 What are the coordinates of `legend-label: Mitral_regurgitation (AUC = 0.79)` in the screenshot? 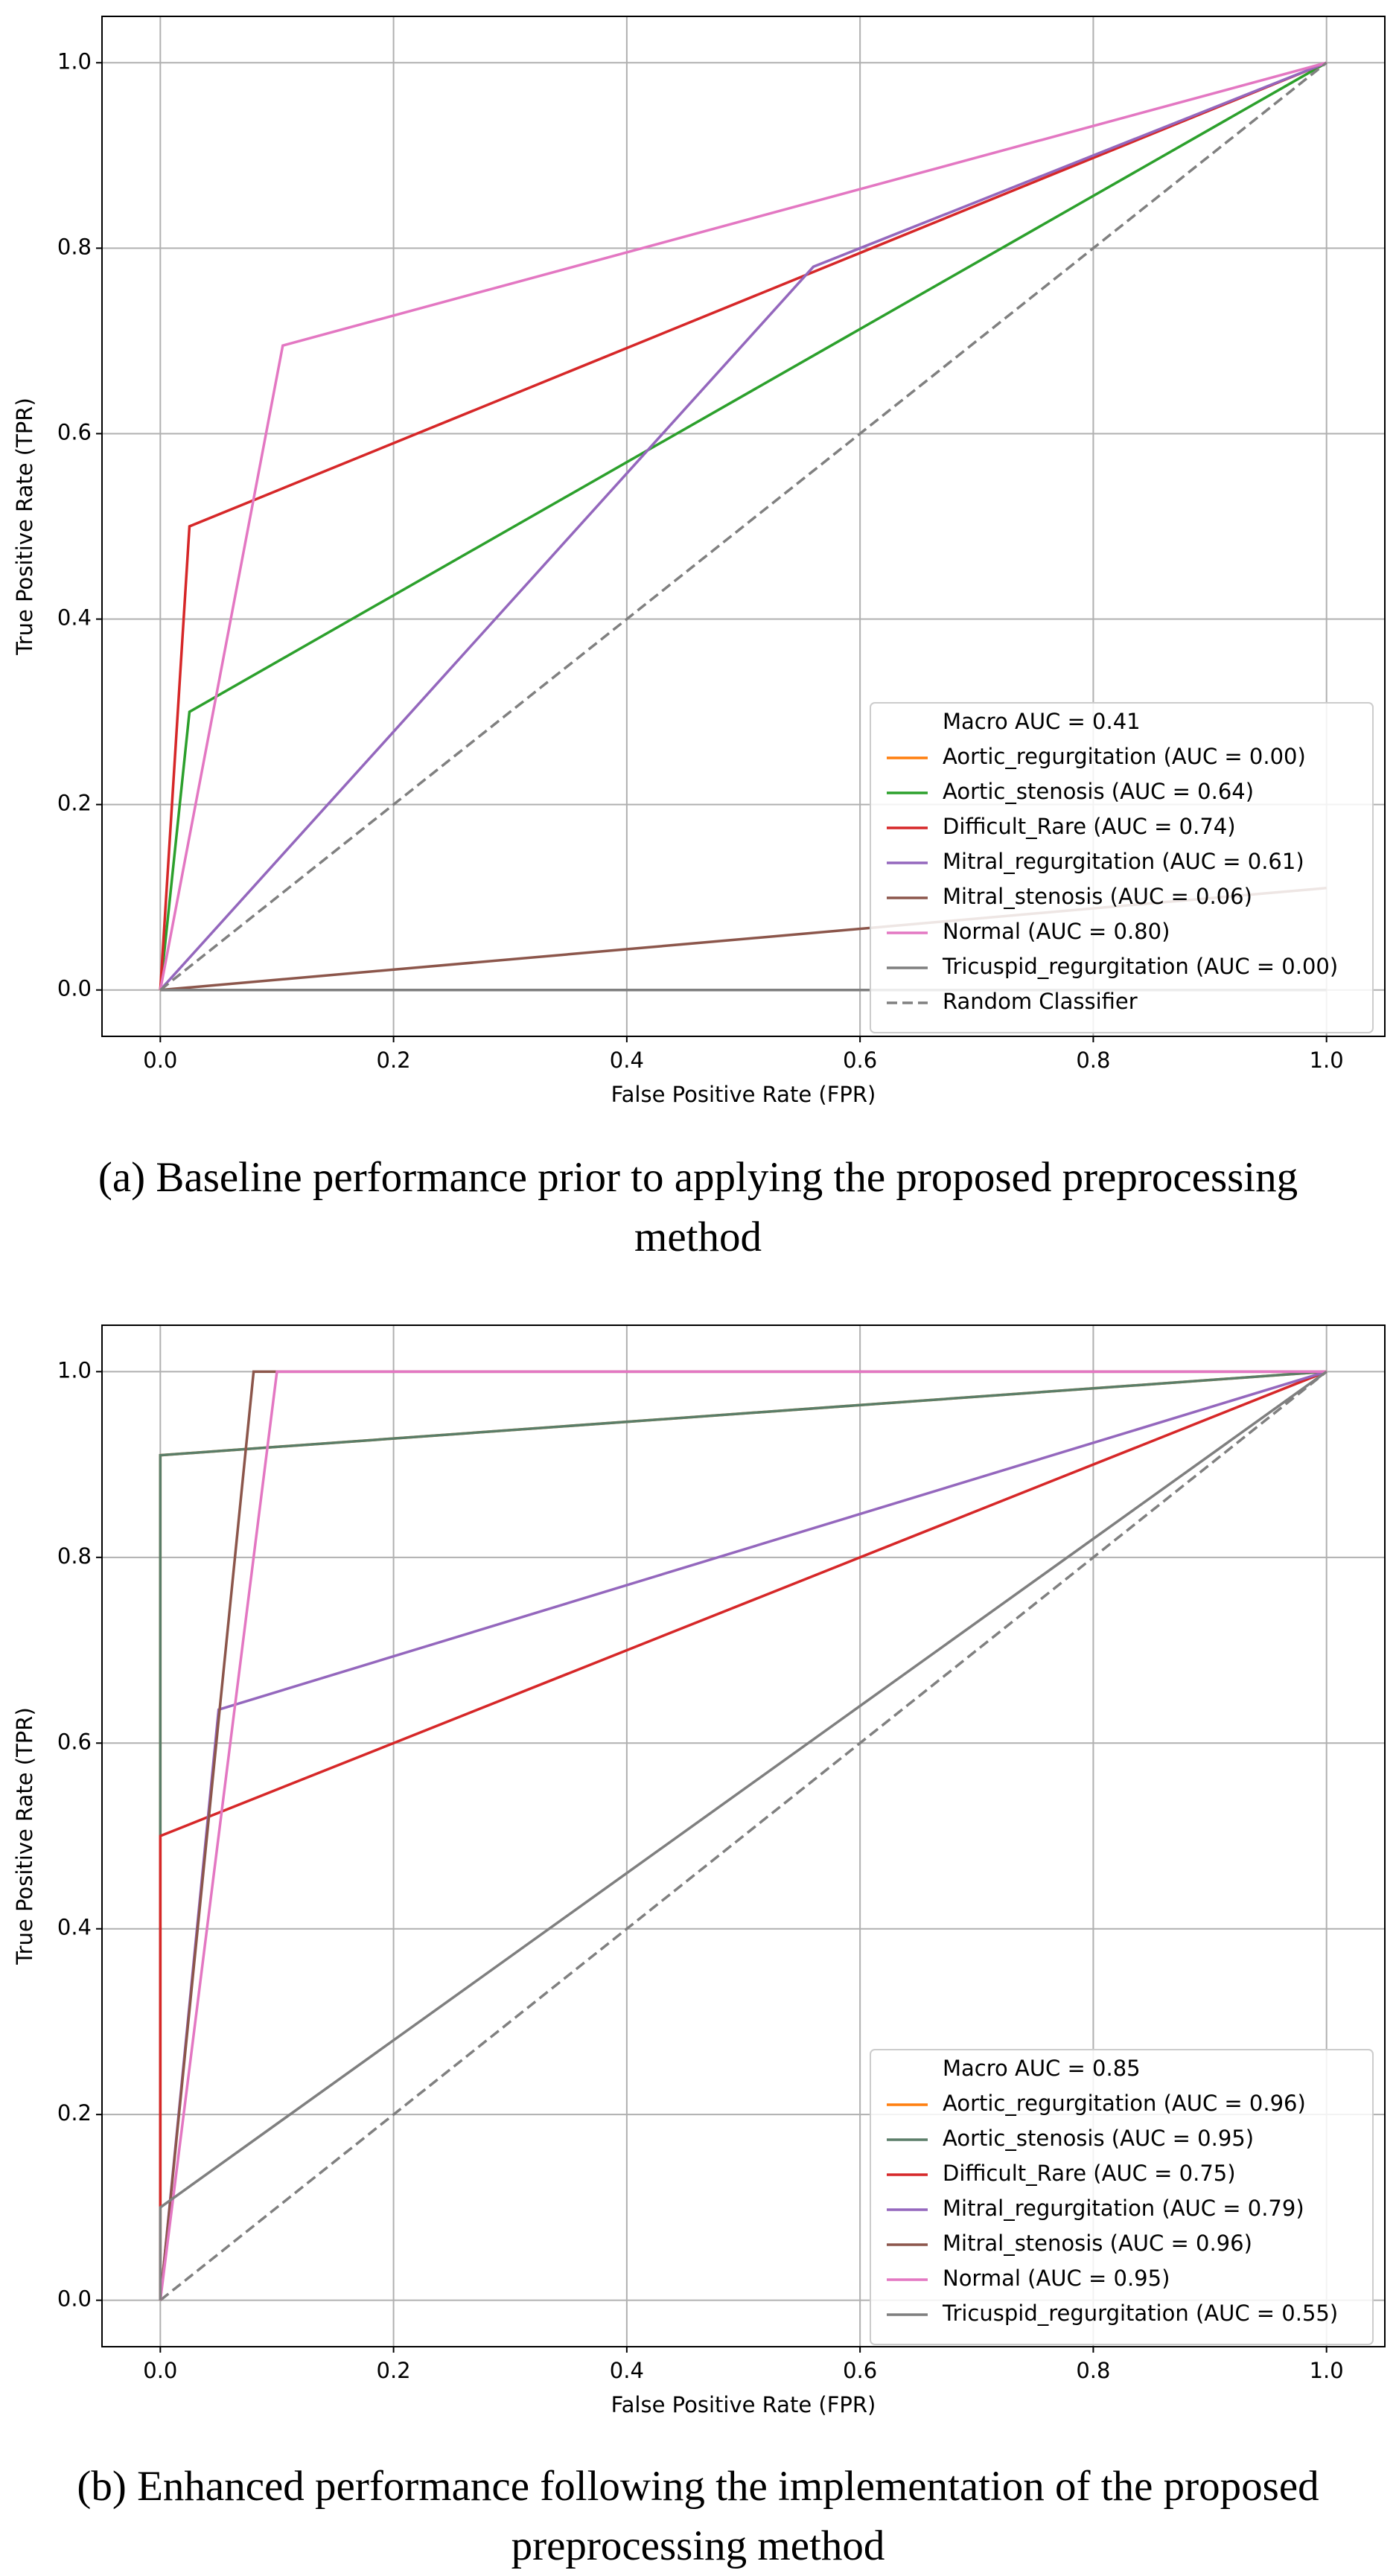 It's located at (1123, 2208).